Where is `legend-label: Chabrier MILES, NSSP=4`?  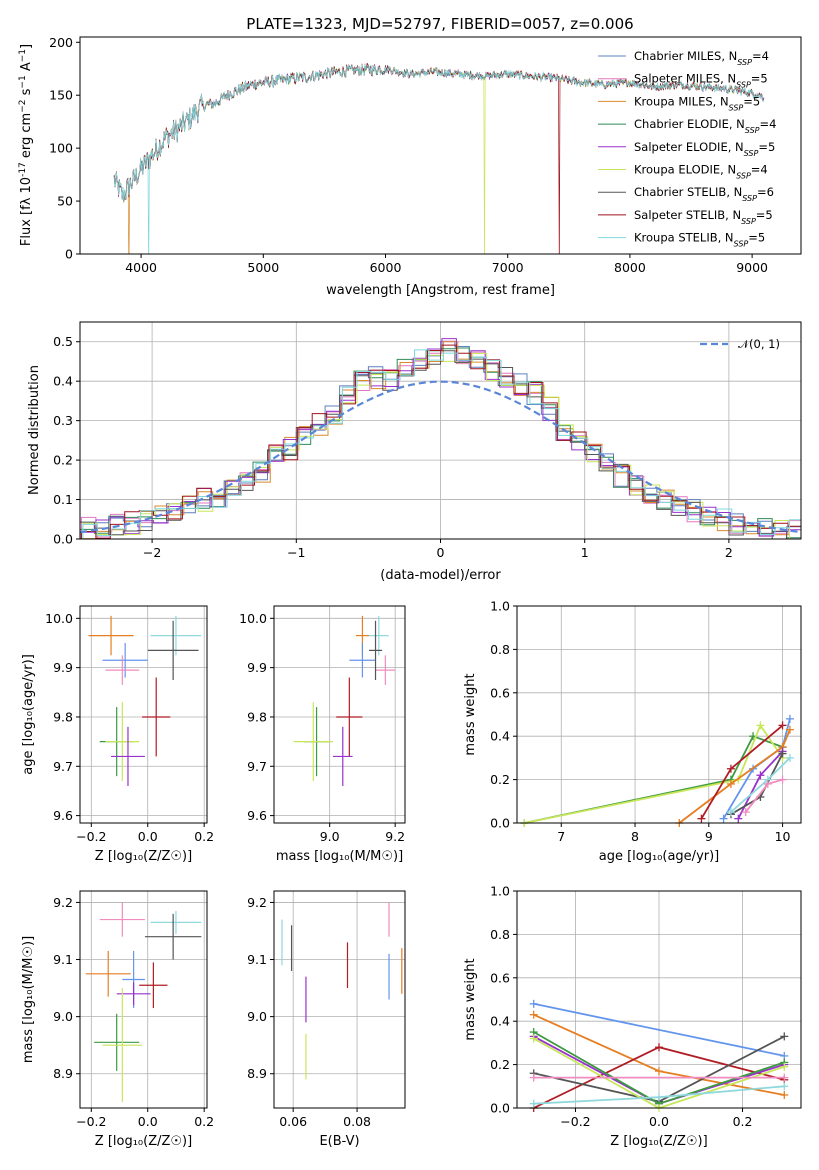
legend-label: Chabrier MILES, NSSP=4 is located at coordinates (701, 58).